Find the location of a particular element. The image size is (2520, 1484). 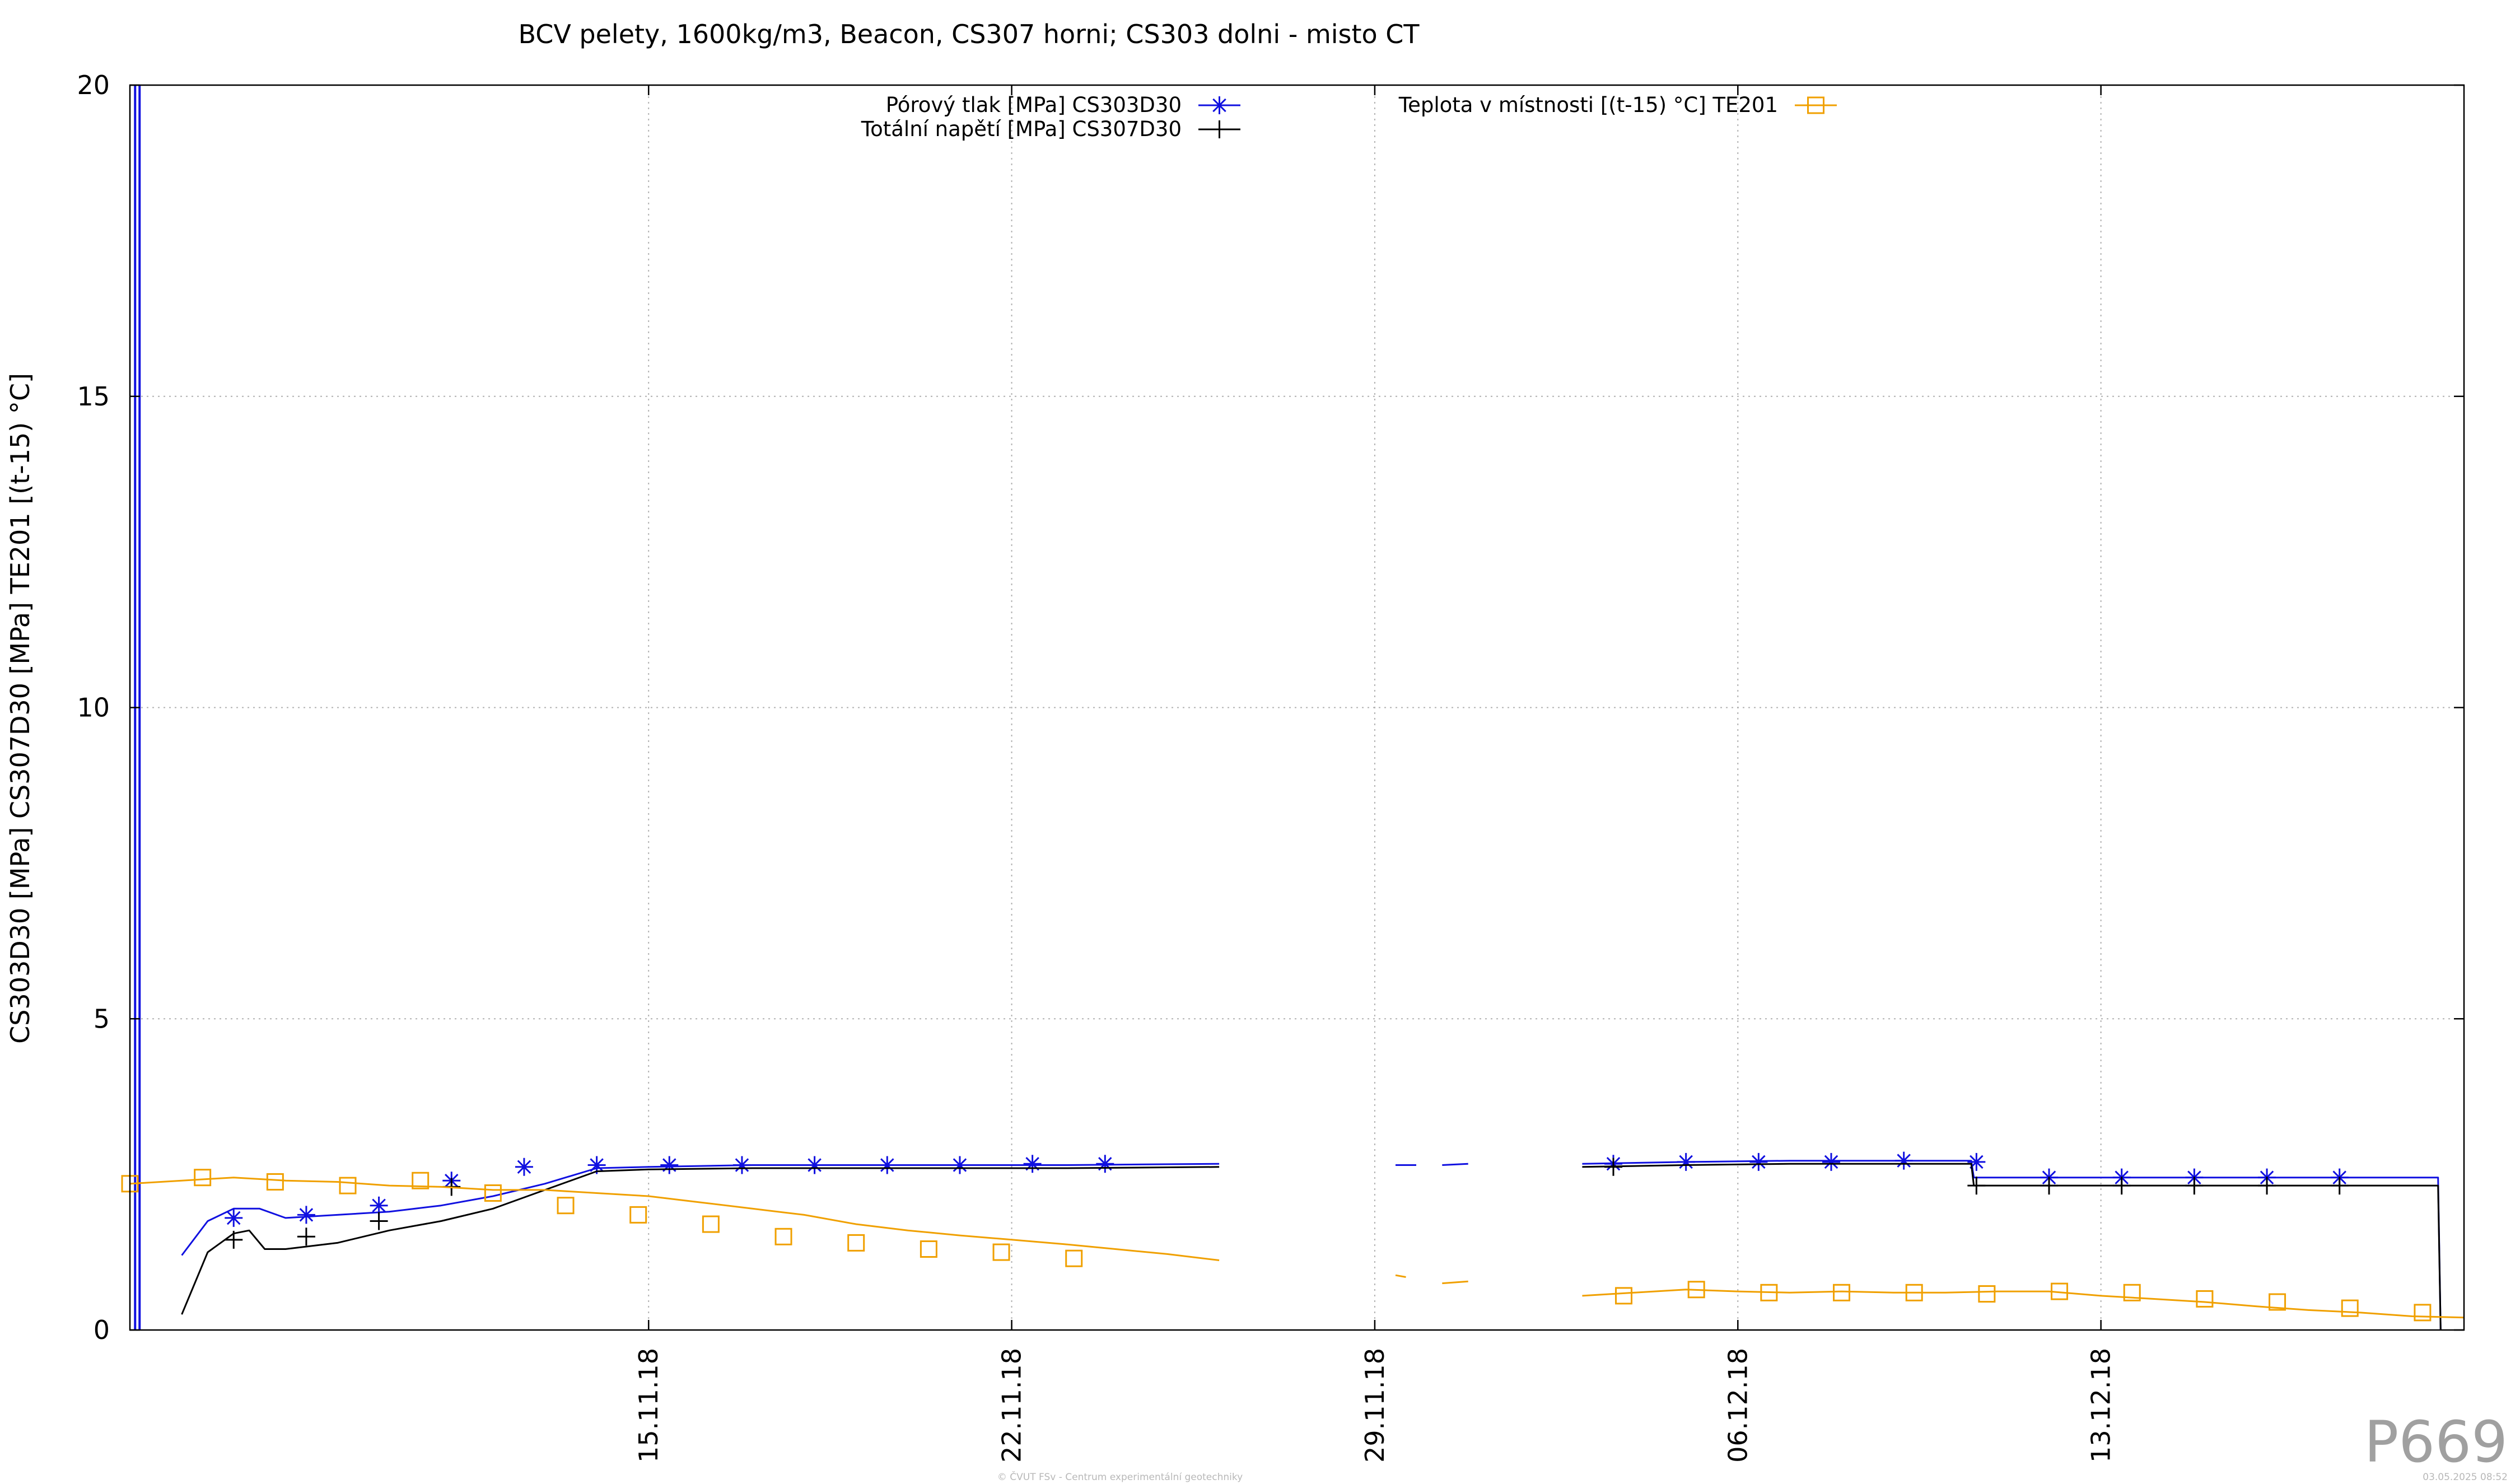

legend-label: Totální napětí [MPa] CS307D30 is located at coordinates (1022, 129).